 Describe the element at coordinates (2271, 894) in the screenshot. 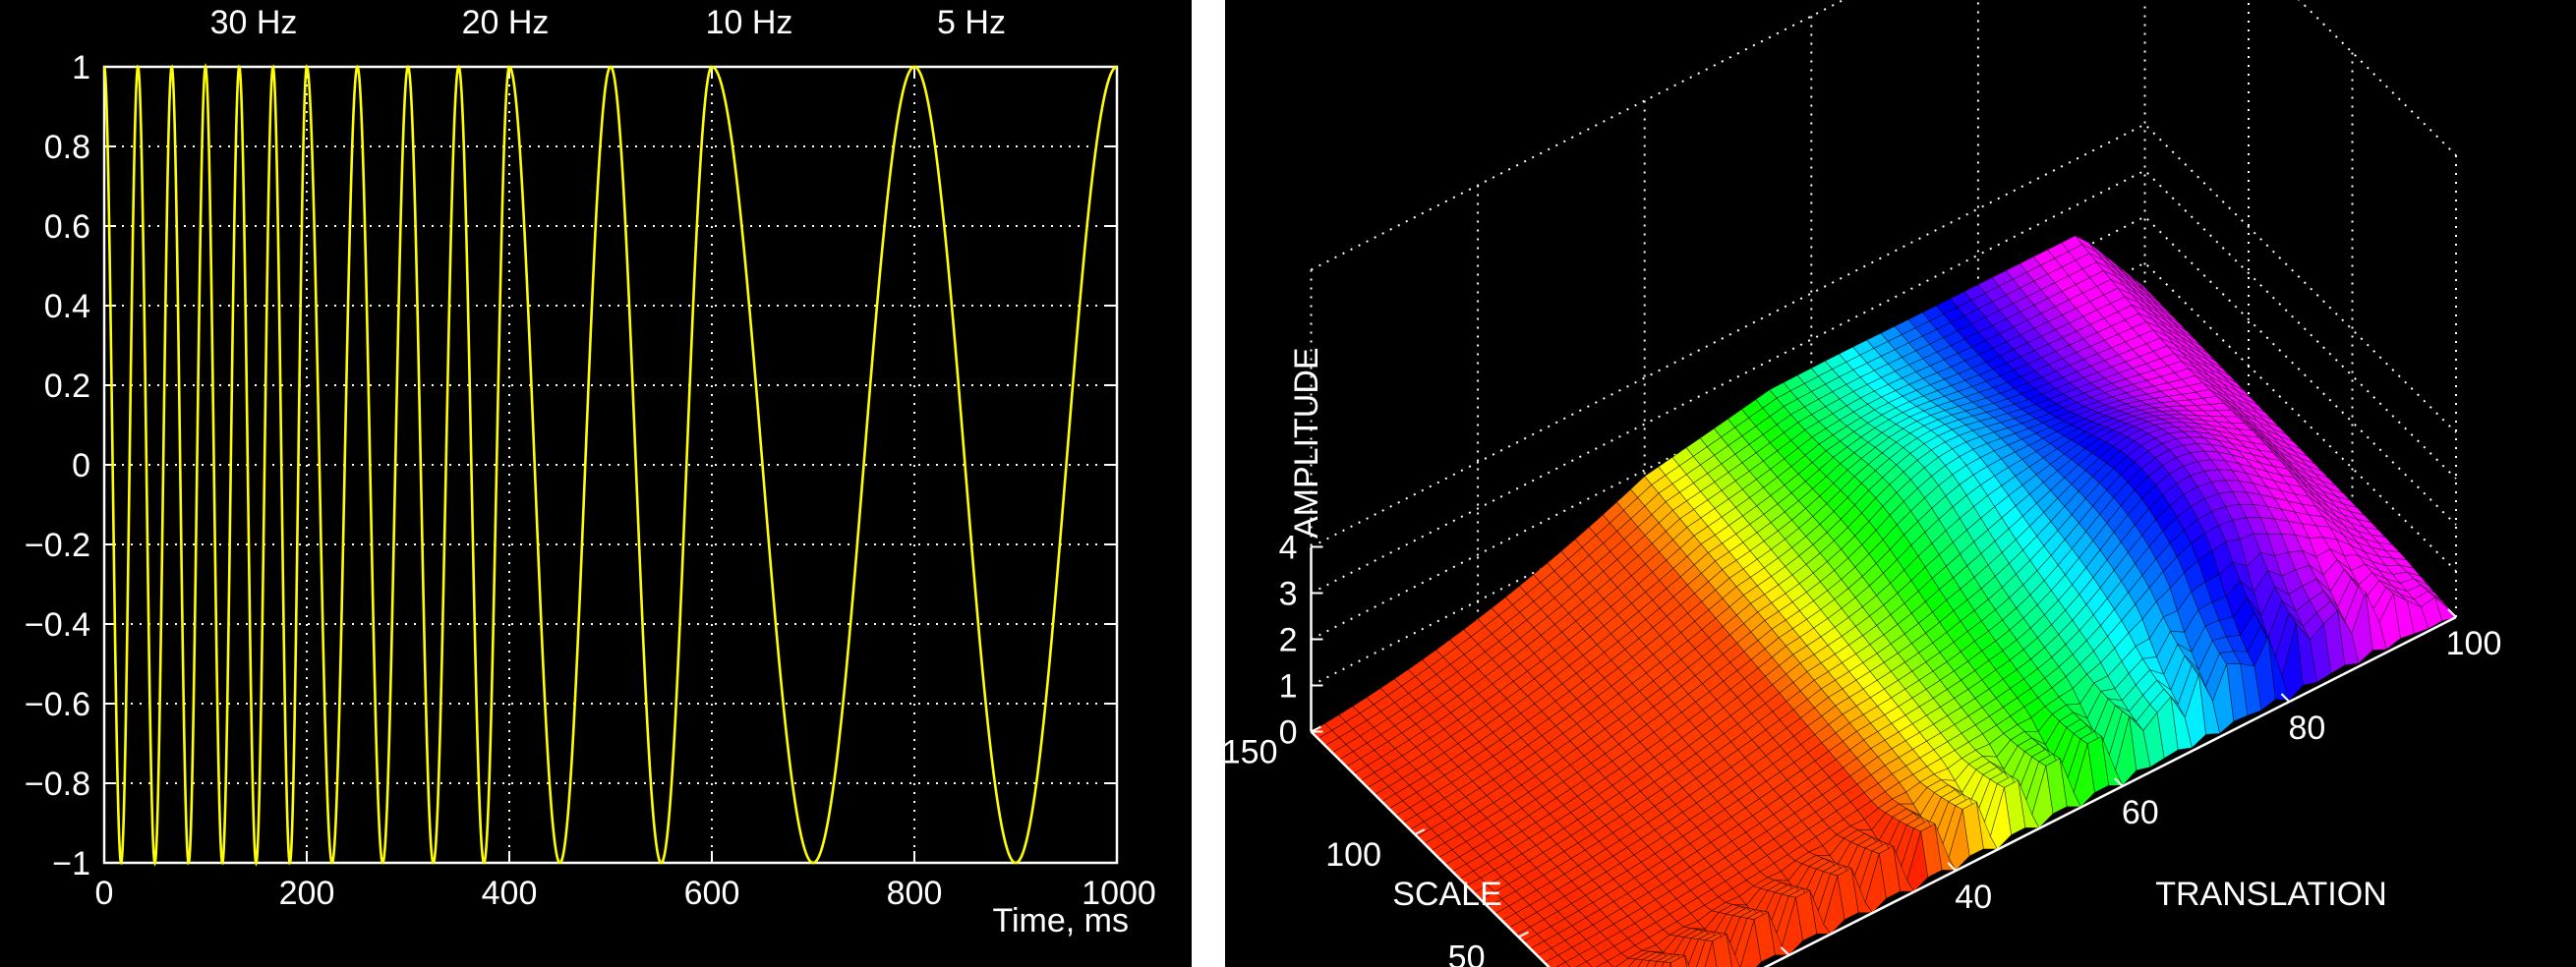

I see `translation-axis-label: TRANSLATION` at that location.